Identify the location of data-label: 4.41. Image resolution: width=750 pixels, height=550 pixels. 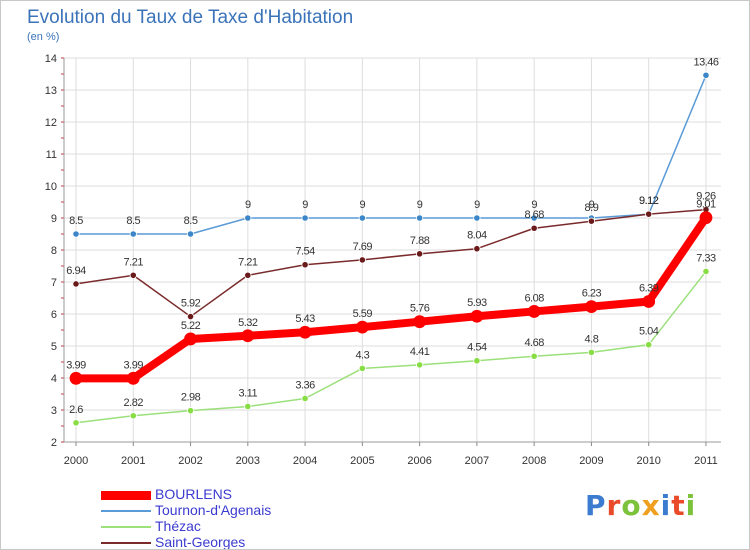
(420, 352).